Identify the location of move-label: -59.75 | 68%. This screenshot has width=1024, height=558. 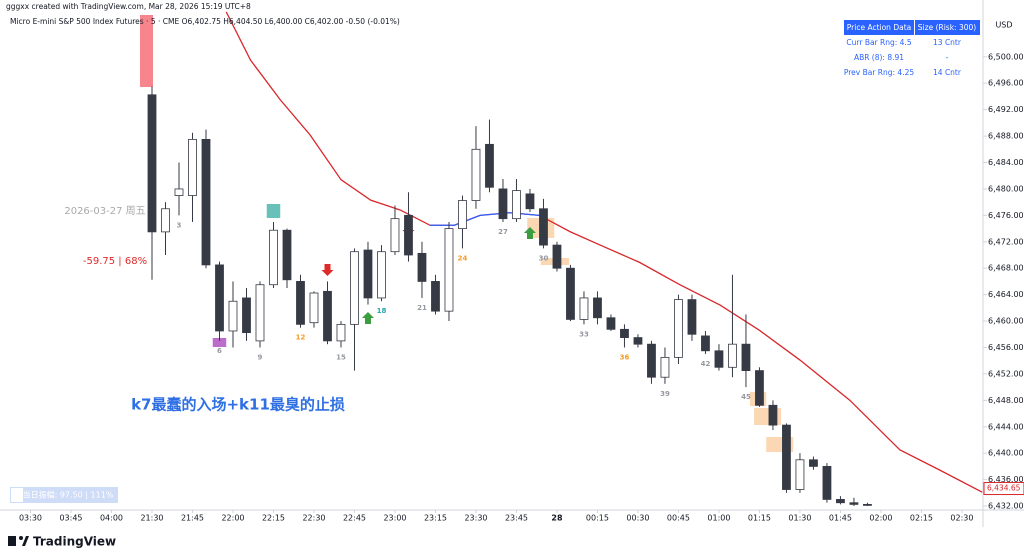
(115, 261).